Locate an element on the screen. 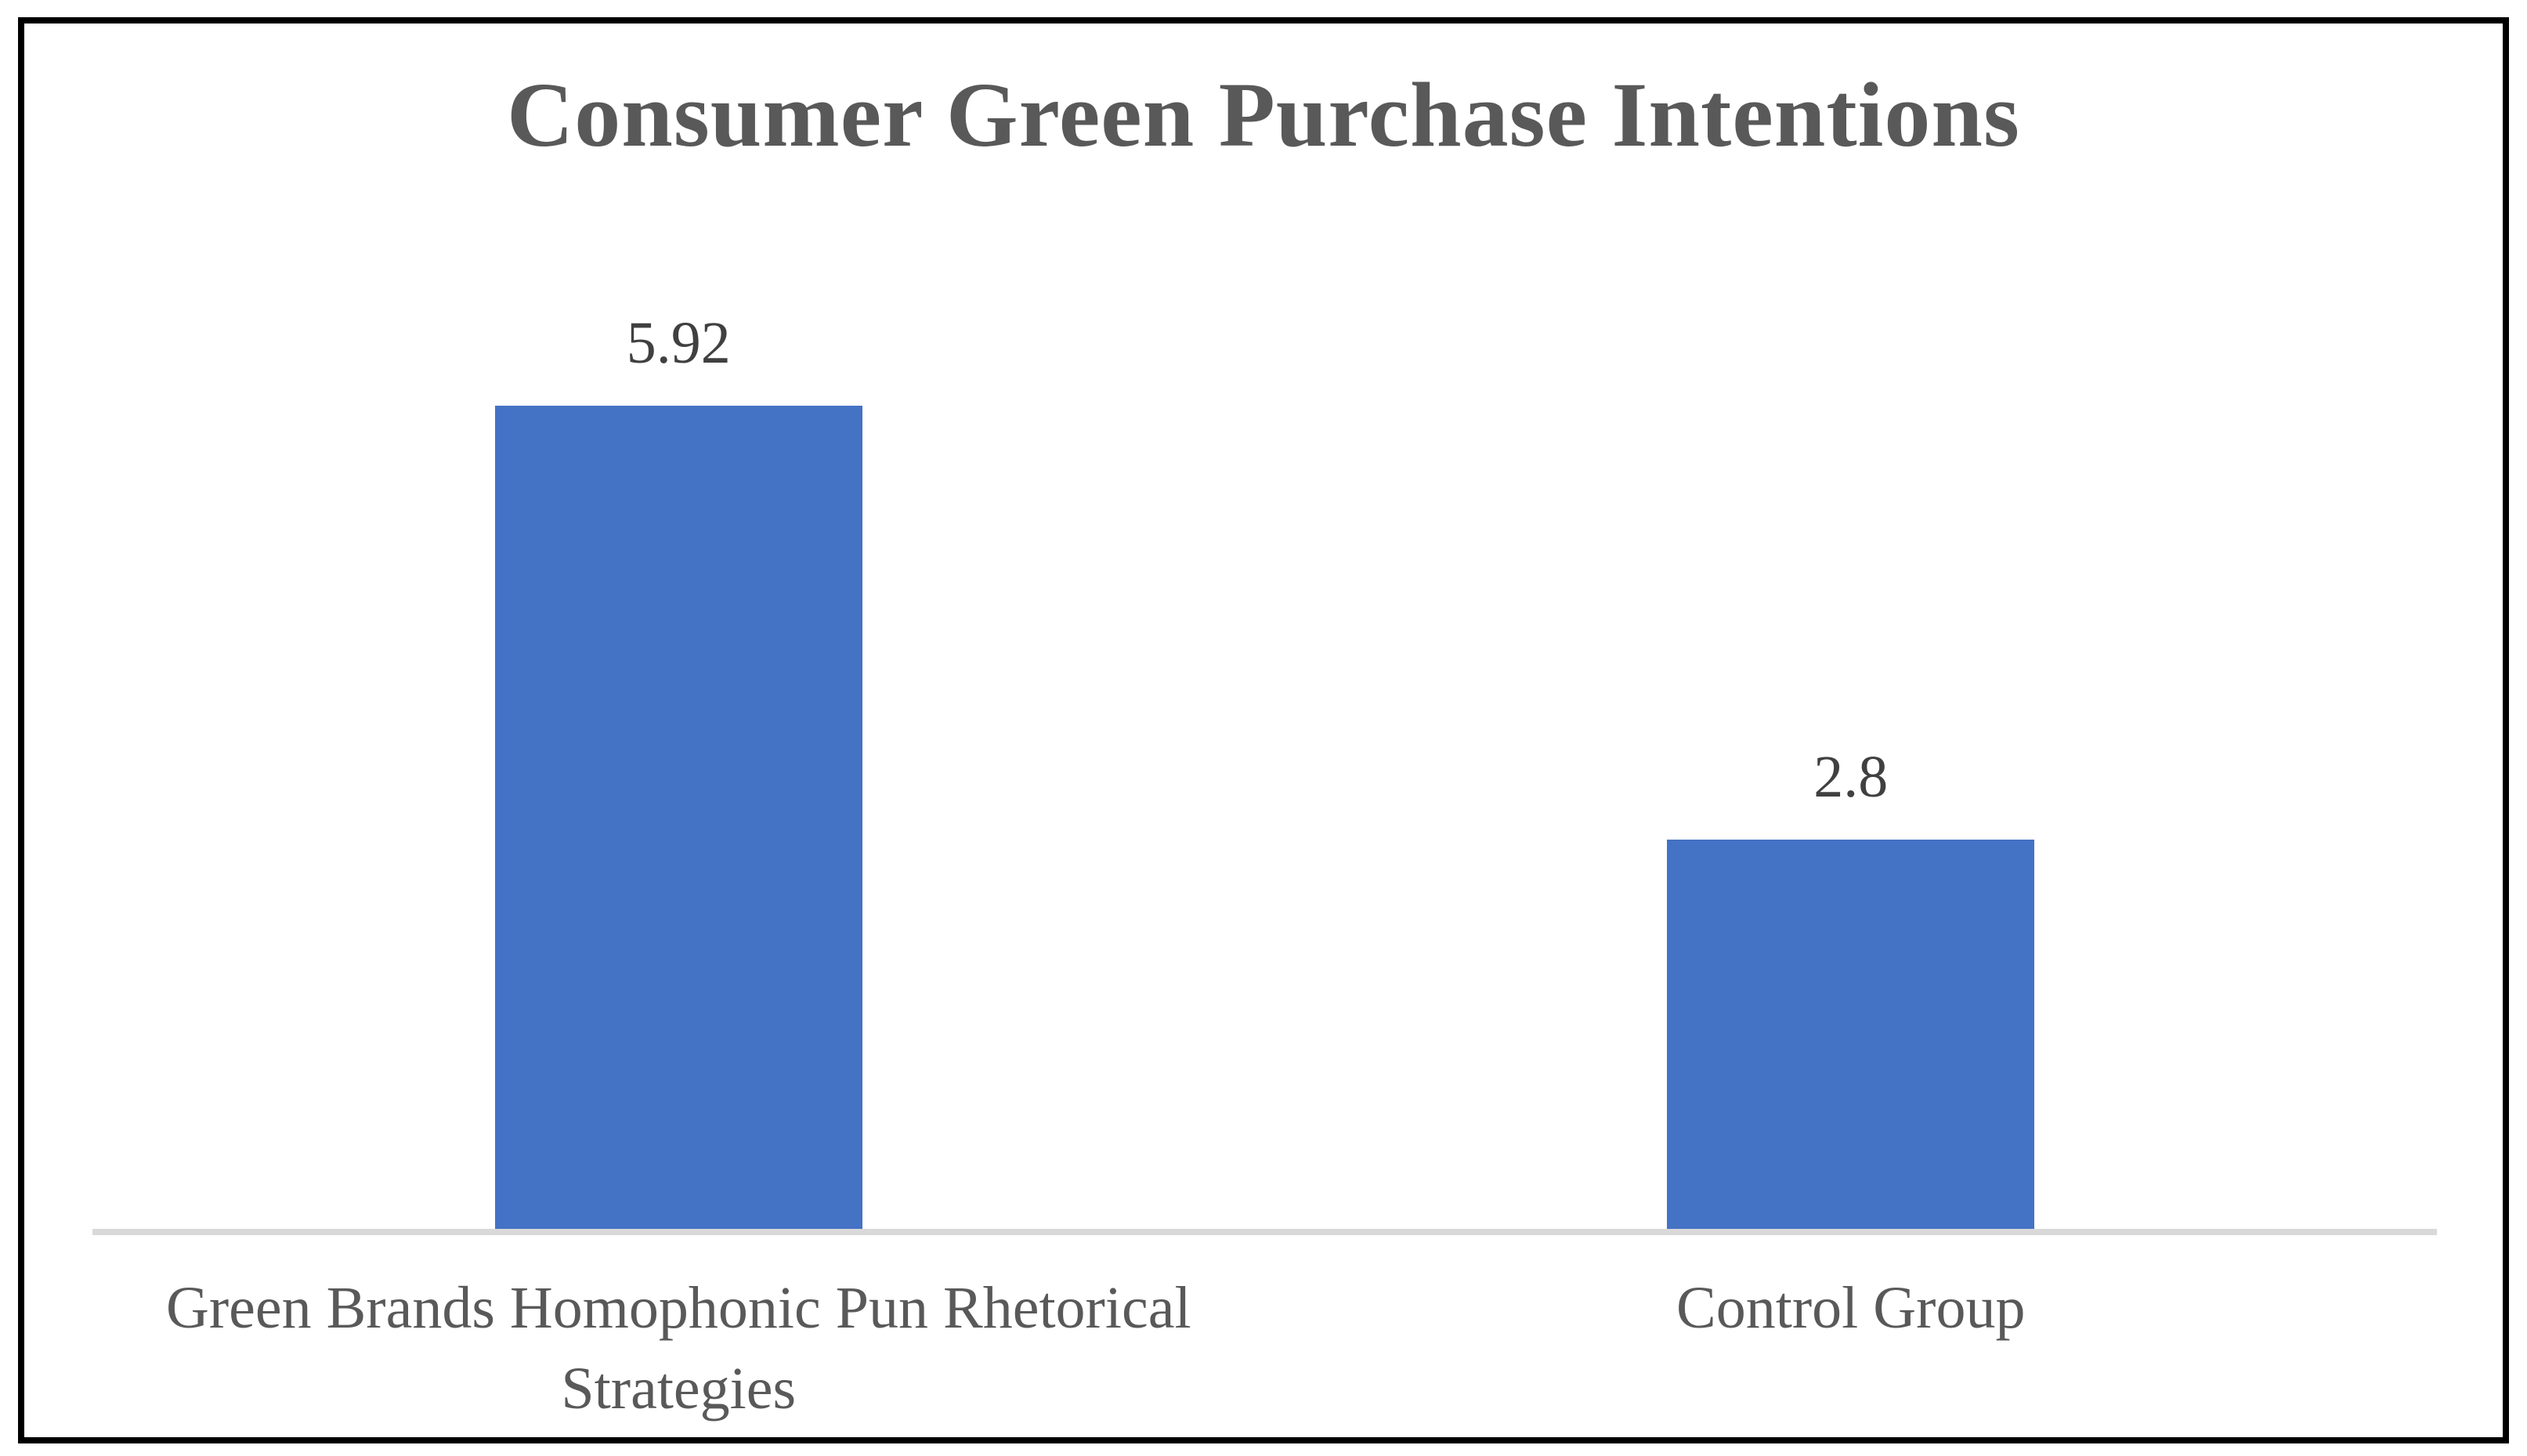 The image size is (2527, 1456). chart-title: Consumer Green Purchase Intentions is located at coordinates (1263, 114).